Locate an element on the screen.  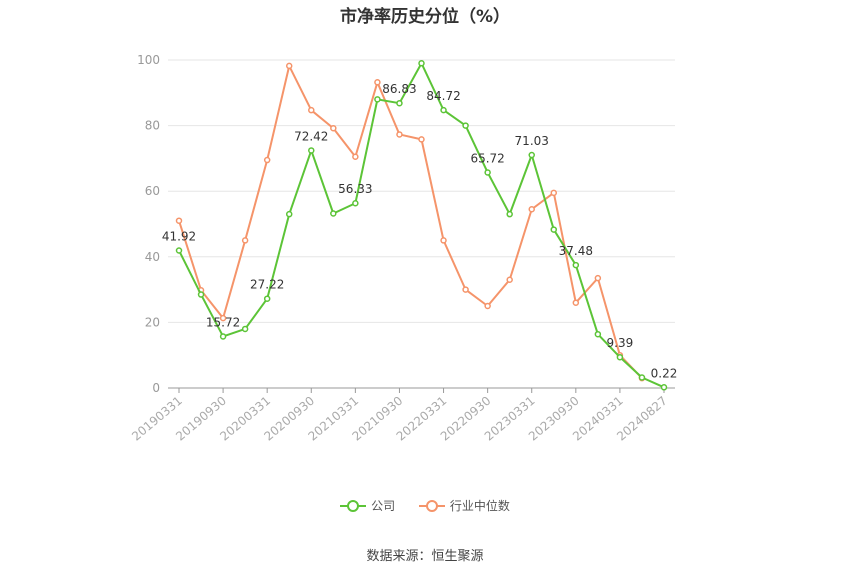
data-label: 9.39 is located at coordinates (620, 343).